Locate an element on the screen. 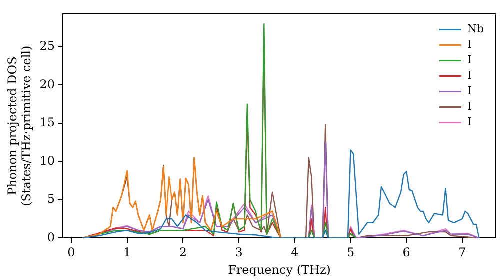 This screenshot has width=500, height=280. x-tick-label: 1 is located at coordinates (127, 253).